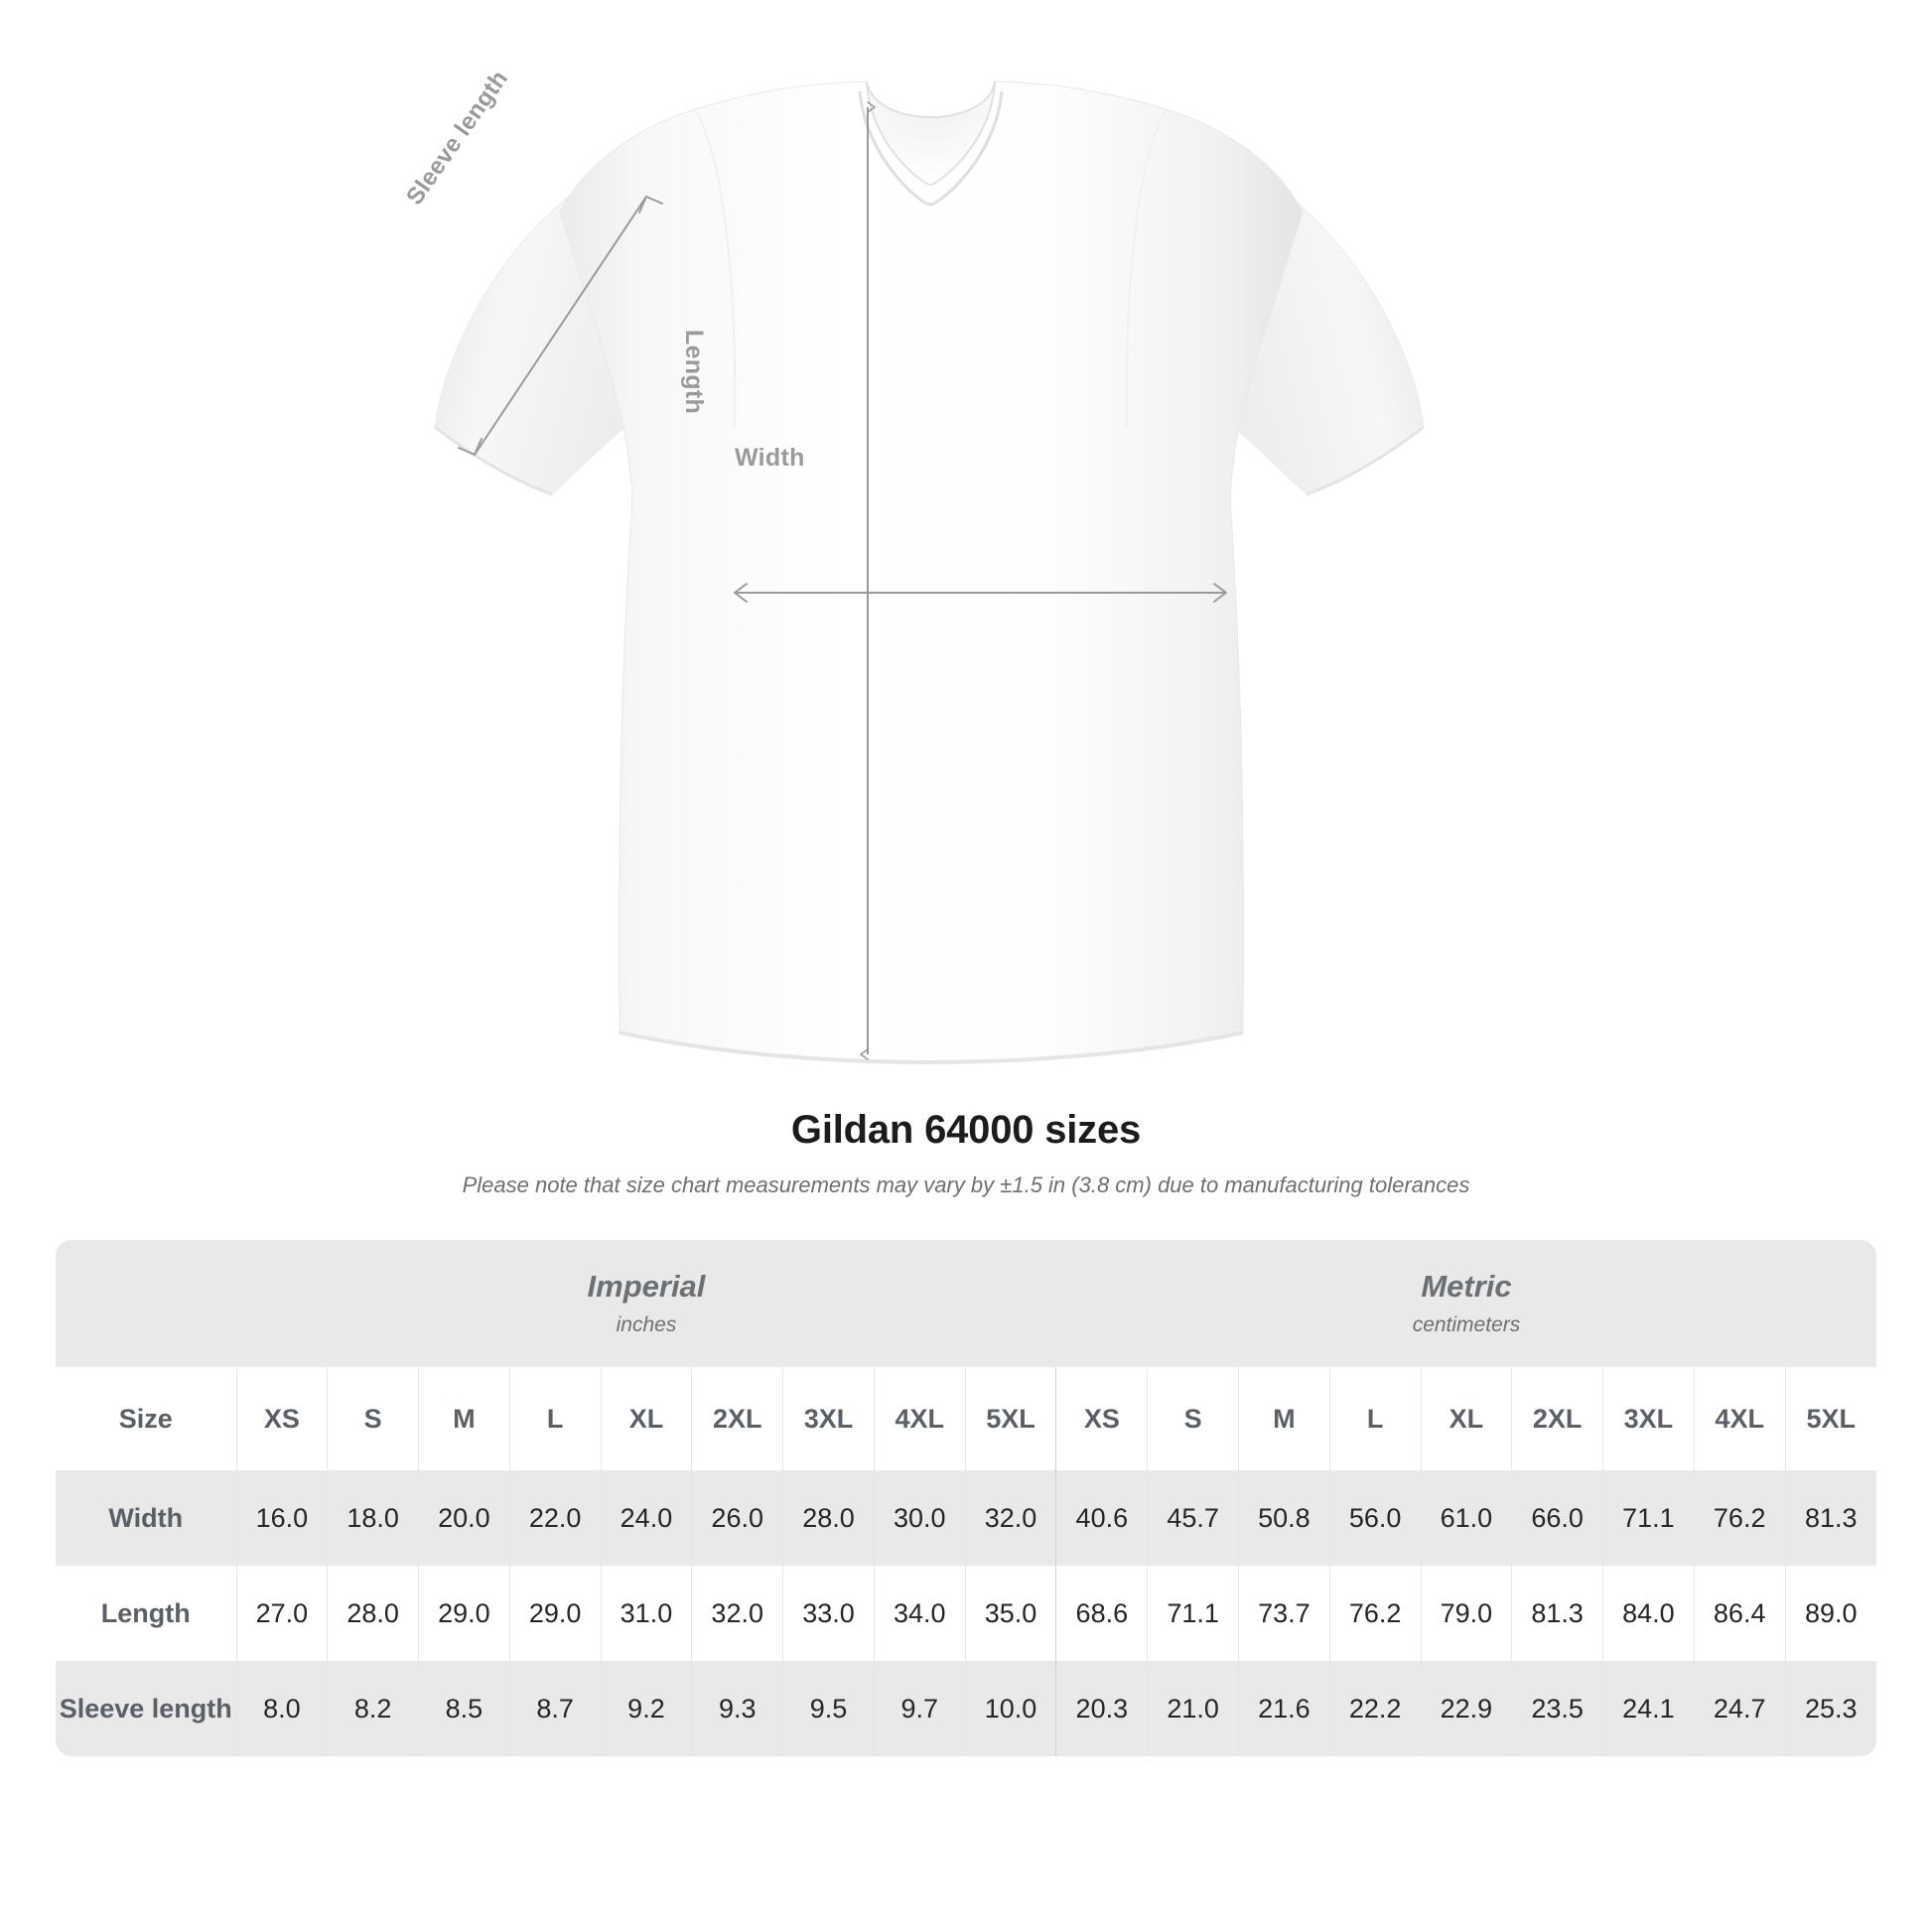  Describe the element at coordinates (555, 1518) in the screenshot. I see `cell-width-imp-3: 22.0` at that location.